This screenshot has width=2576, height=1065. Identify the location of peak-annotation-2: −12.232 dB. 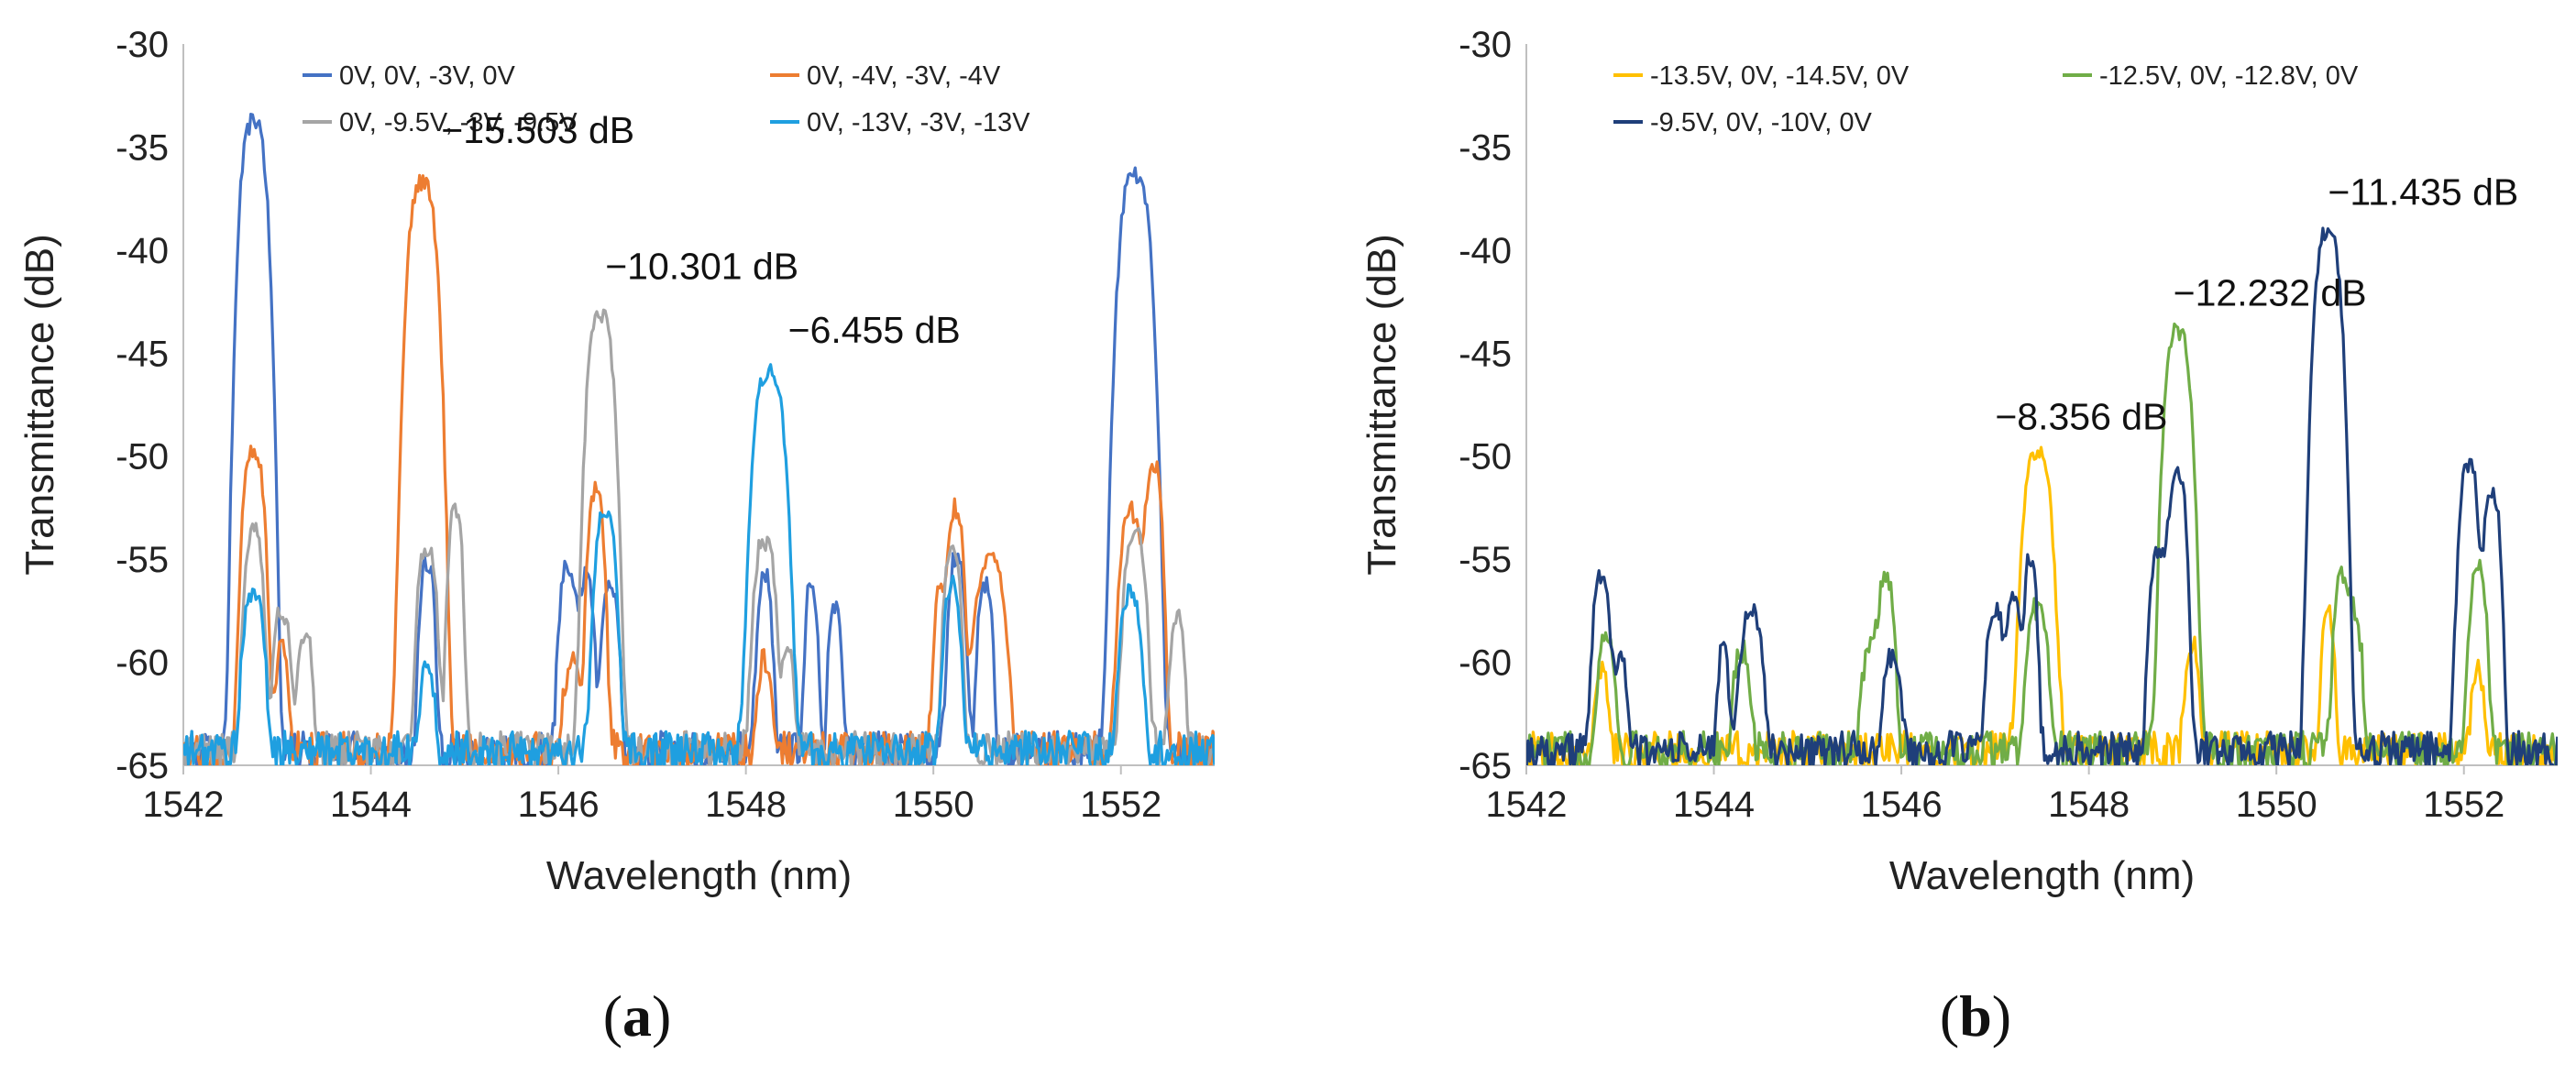
(2270, 293).